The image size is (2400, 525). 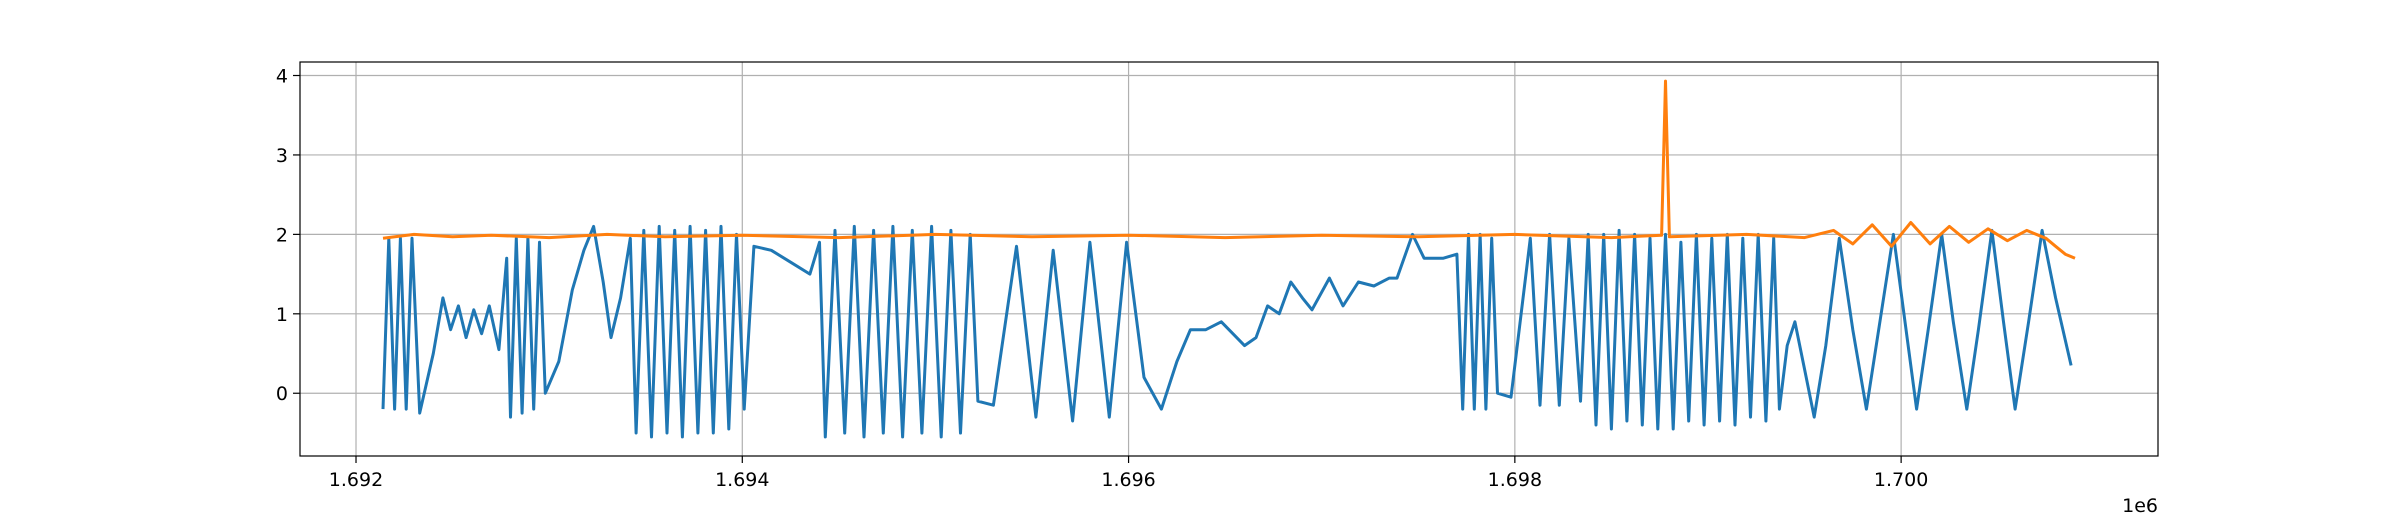 What do you see at coordinates (282, 315) in the screenshot?
I see `y-tick-label: 1` at bounding box center [282, 315].